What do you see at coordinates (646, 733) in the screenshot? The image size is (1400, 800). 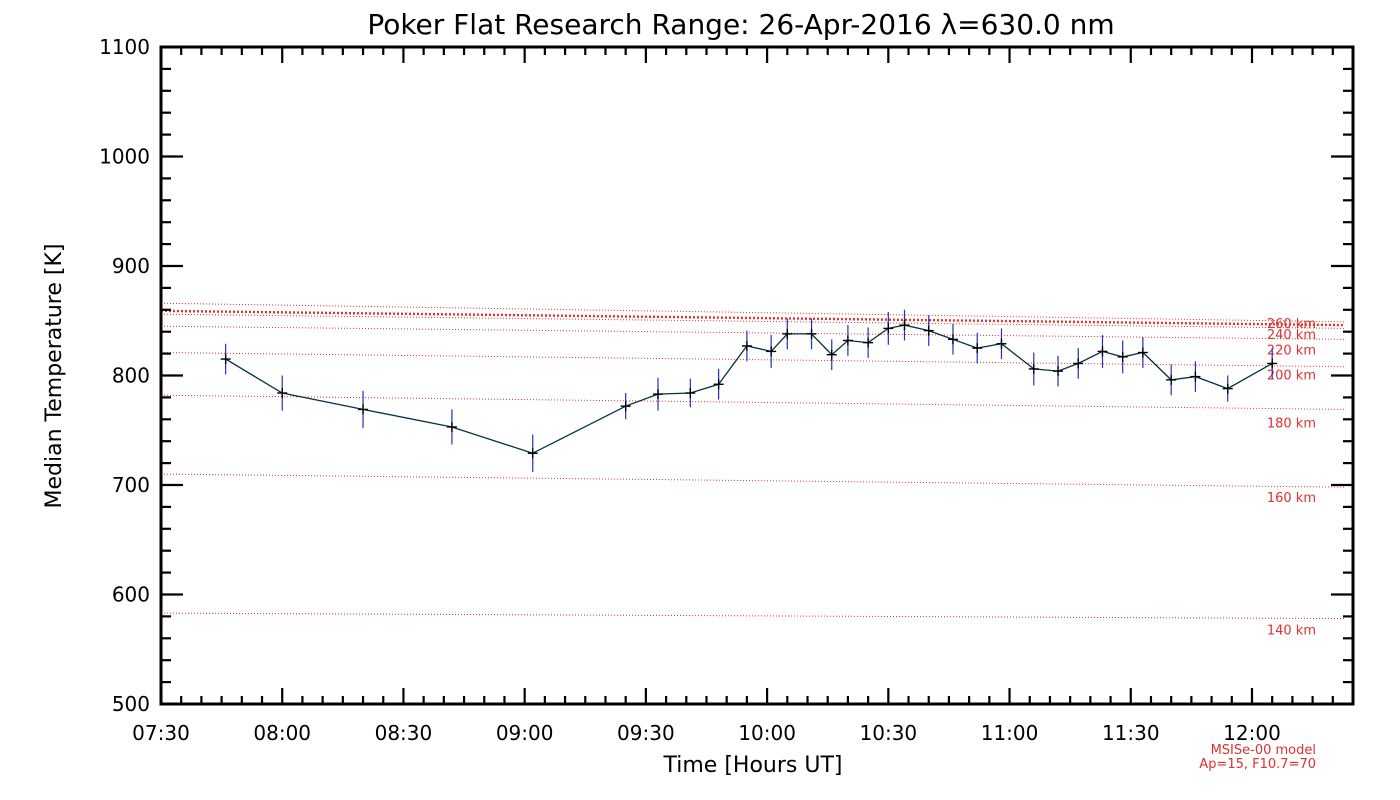 I see `x-tick-label: 09:30` at bounding box center [646, 733].